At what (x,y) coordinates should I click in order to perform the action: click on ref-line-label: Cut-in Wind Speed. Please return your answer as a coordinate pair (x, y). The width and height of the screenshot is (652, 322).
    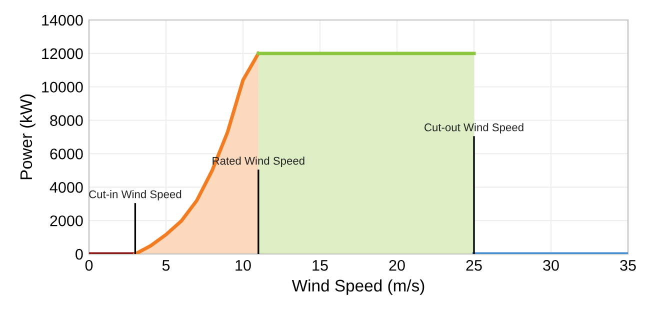
    Looking at the image, I should click on (135, 195).